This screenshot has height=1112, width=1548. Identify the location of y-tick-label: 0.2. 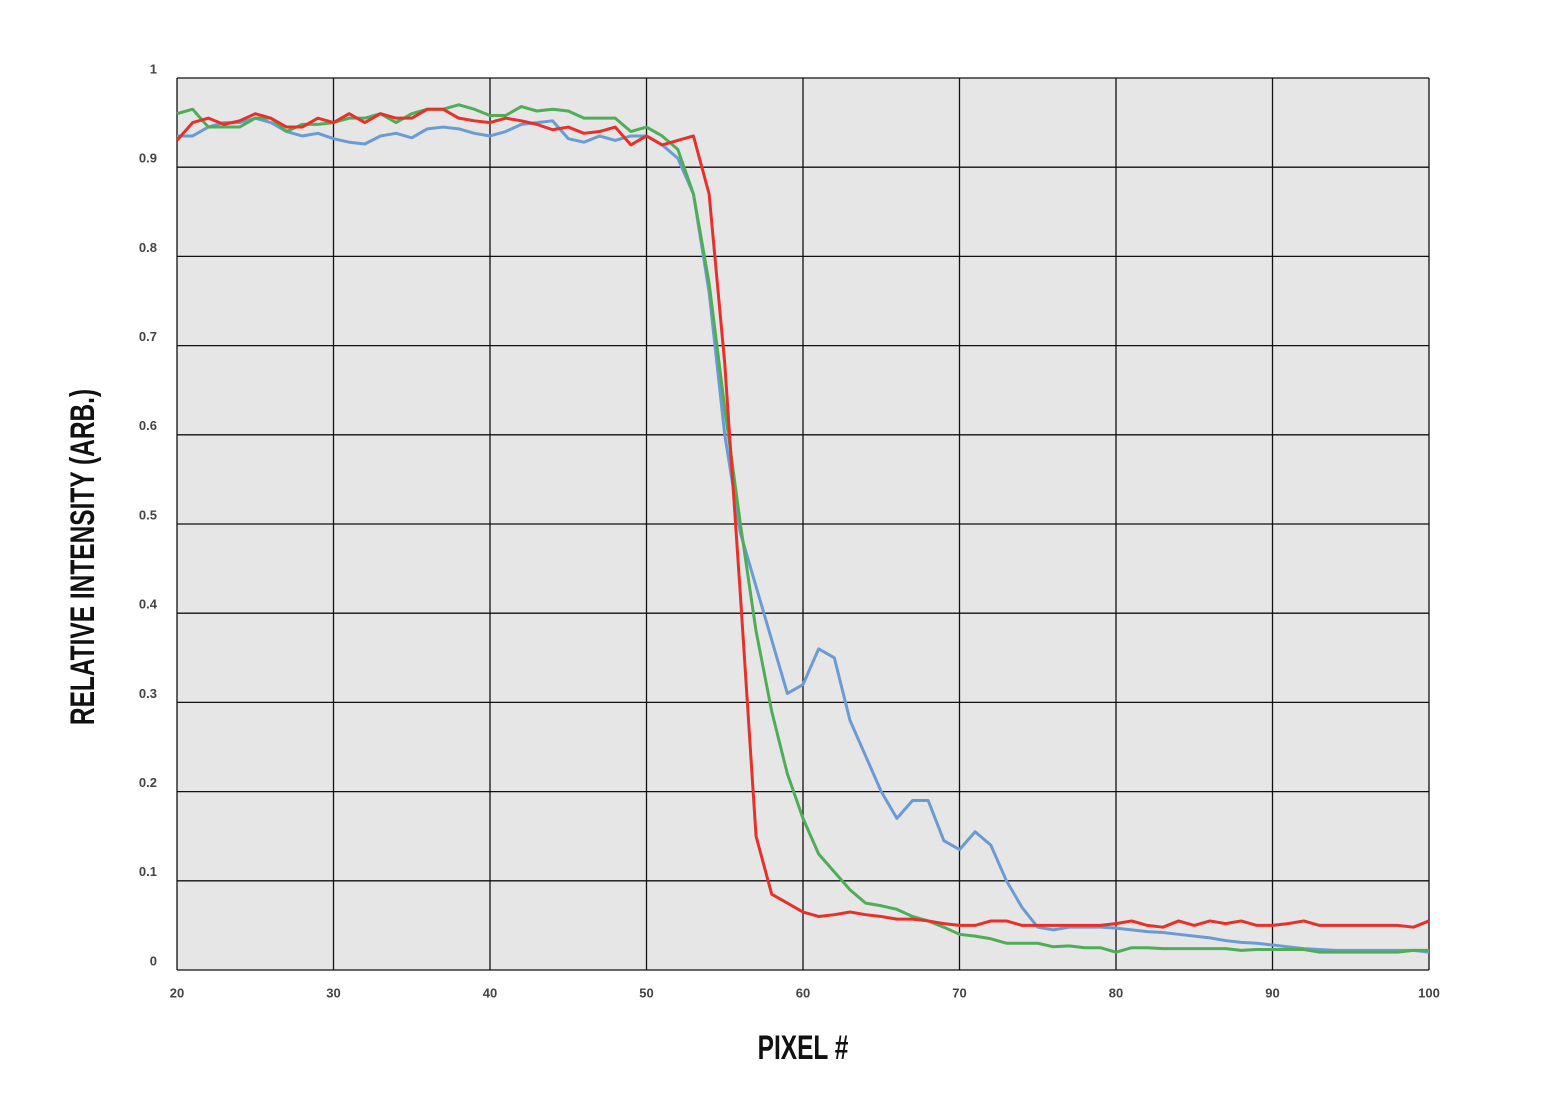
(148, 782).